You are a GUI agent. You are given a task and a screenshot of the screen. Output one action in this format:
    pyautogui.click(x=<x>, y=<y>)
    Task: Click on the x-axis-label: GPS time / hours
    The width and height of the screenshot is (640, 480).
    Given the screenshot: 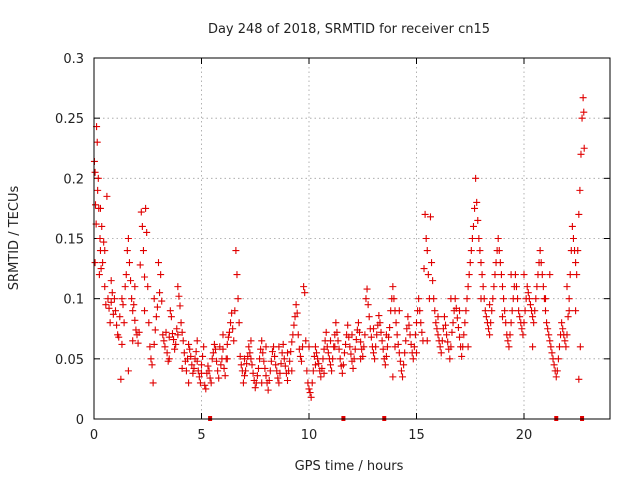 What is the action you would take?
    pyautogui.click(x=349, y=466)
    